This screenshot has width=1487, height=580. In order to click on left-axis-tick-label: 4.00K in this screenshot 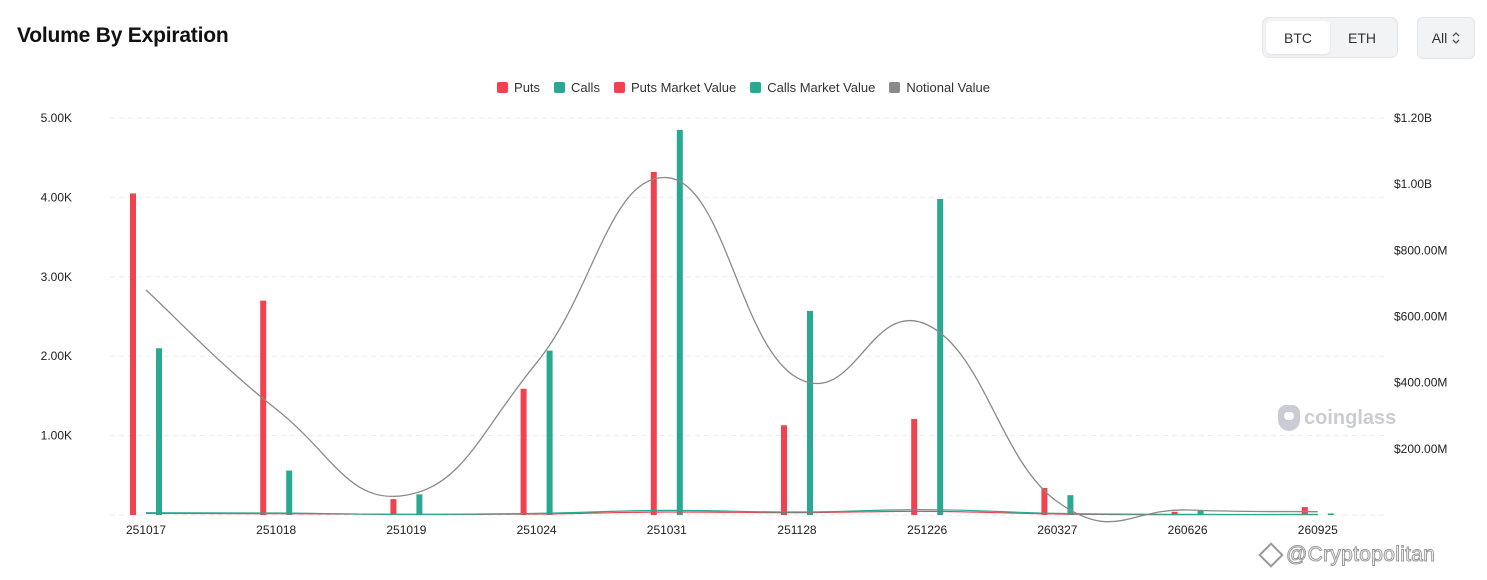, I will do `click(56, 197)`.